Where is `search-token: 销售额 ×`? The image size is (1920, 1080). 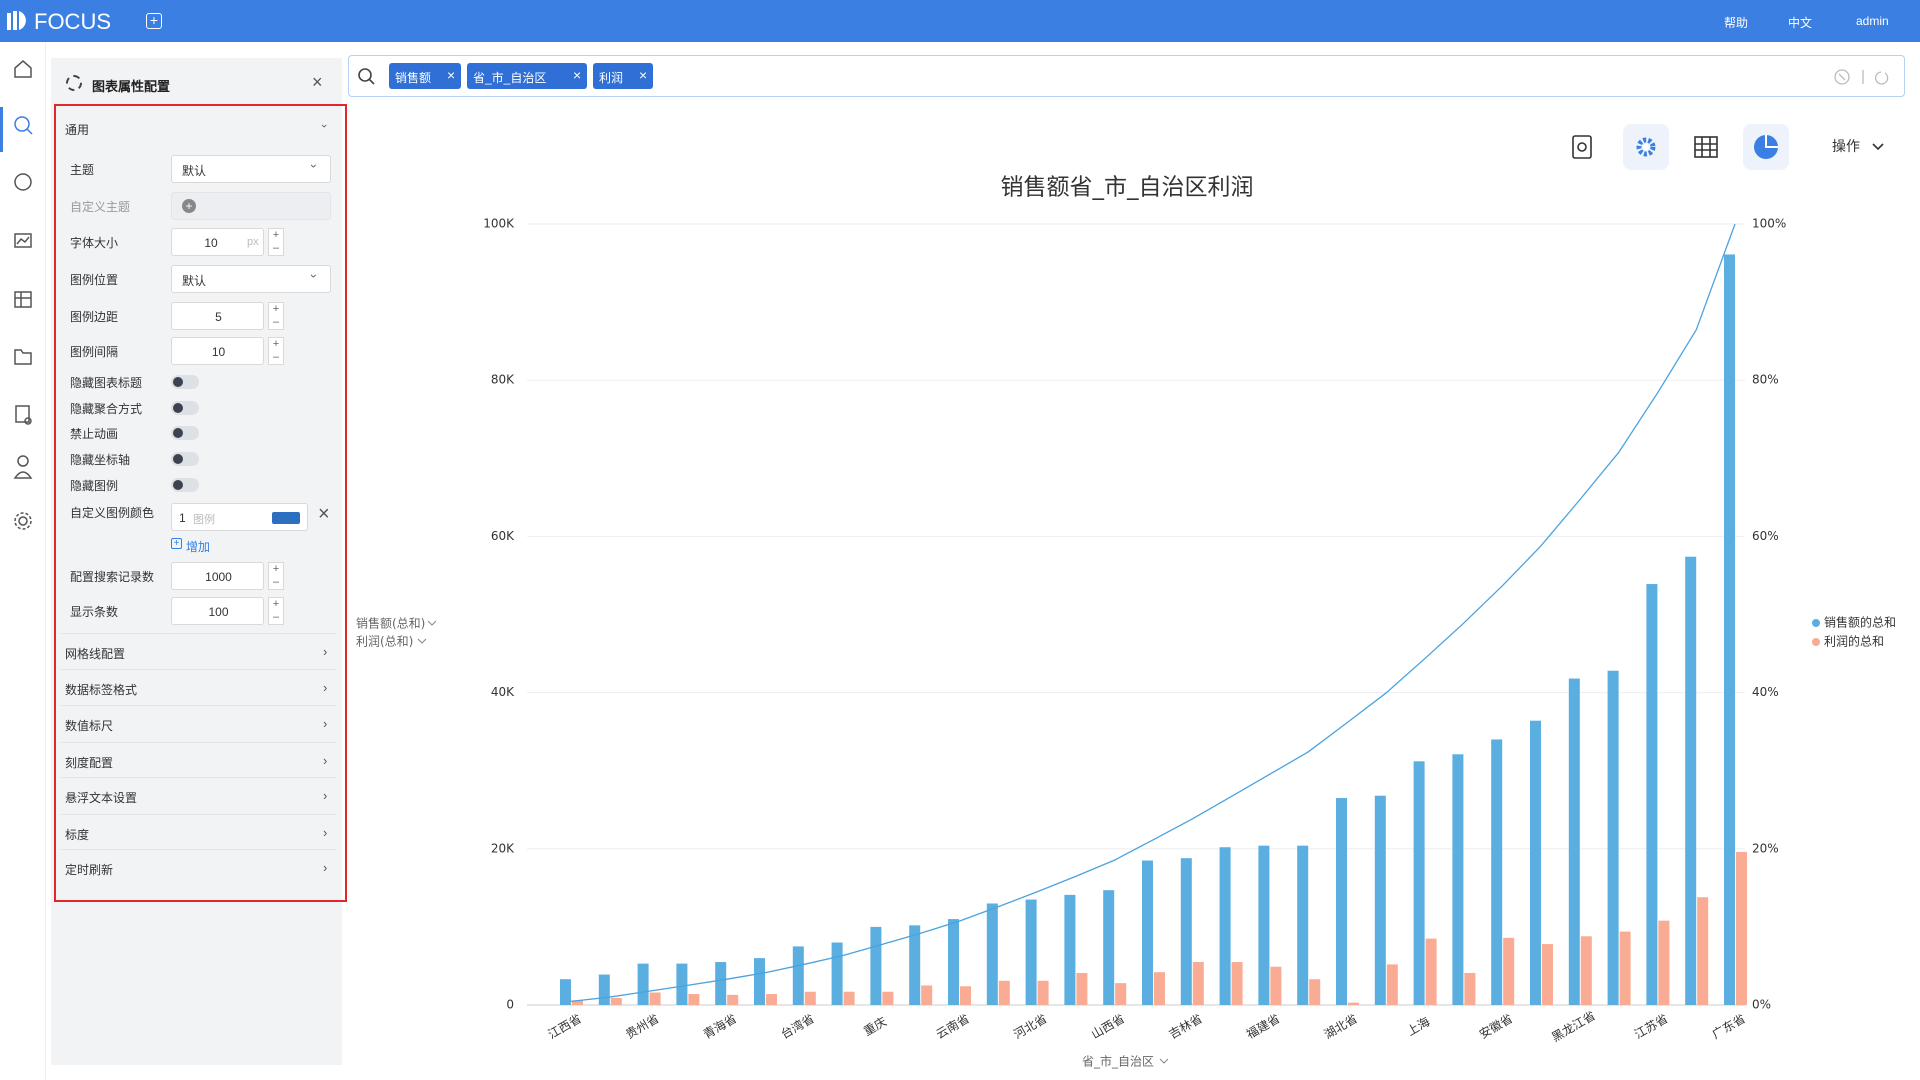
search-token: 销售额 × is located at coordinates (425, 76).